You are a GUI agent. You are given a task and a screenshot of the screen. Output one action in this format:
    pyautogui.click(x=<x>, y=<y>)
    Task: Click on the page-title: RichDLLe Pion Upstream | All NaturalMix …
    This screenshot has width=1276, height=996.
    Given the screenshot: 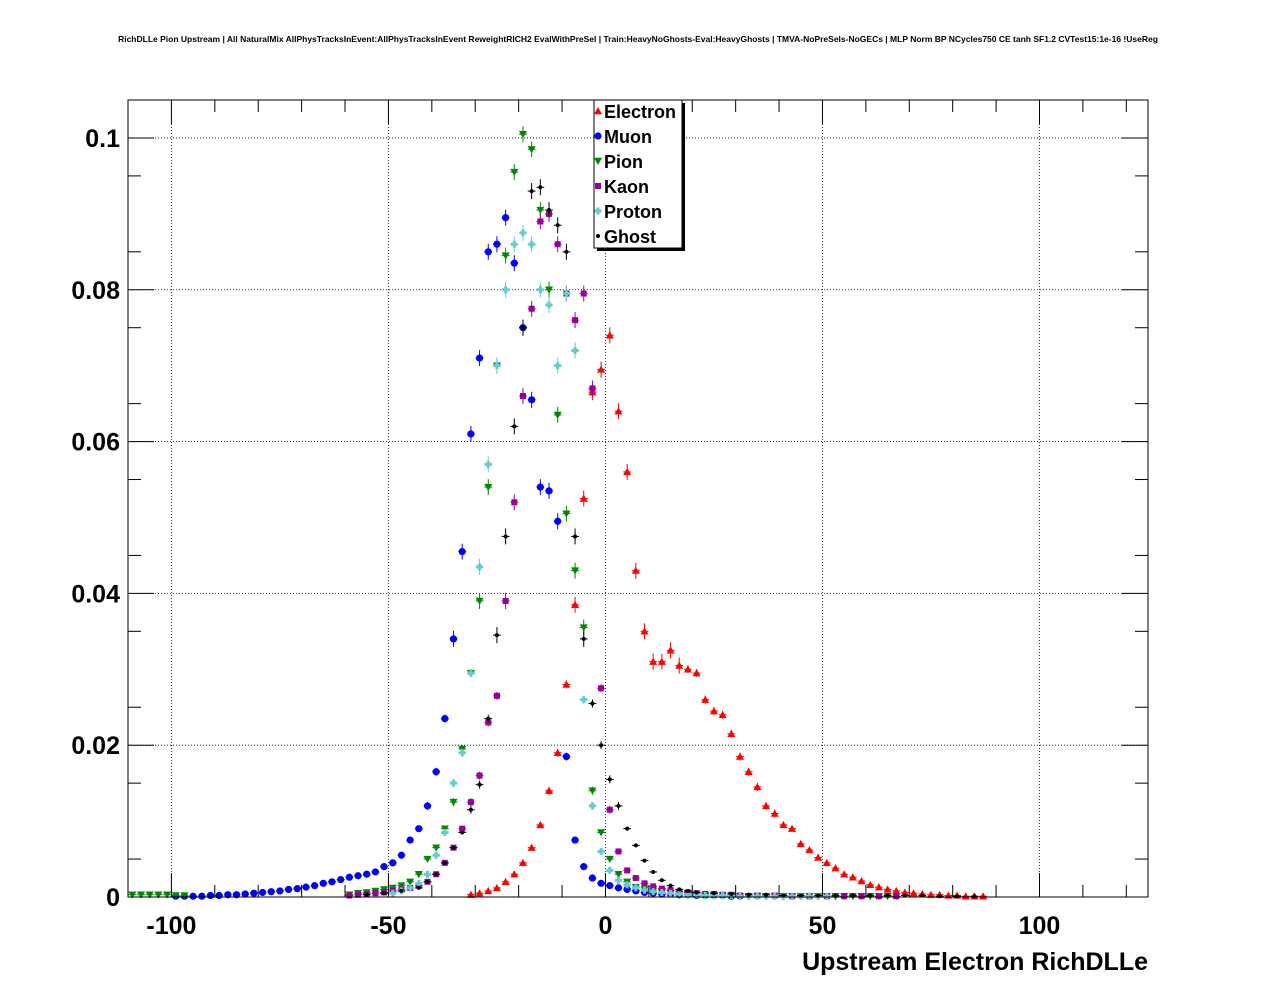 What is the action you would take?
    pyautogui.click(x=638, y=39)
    